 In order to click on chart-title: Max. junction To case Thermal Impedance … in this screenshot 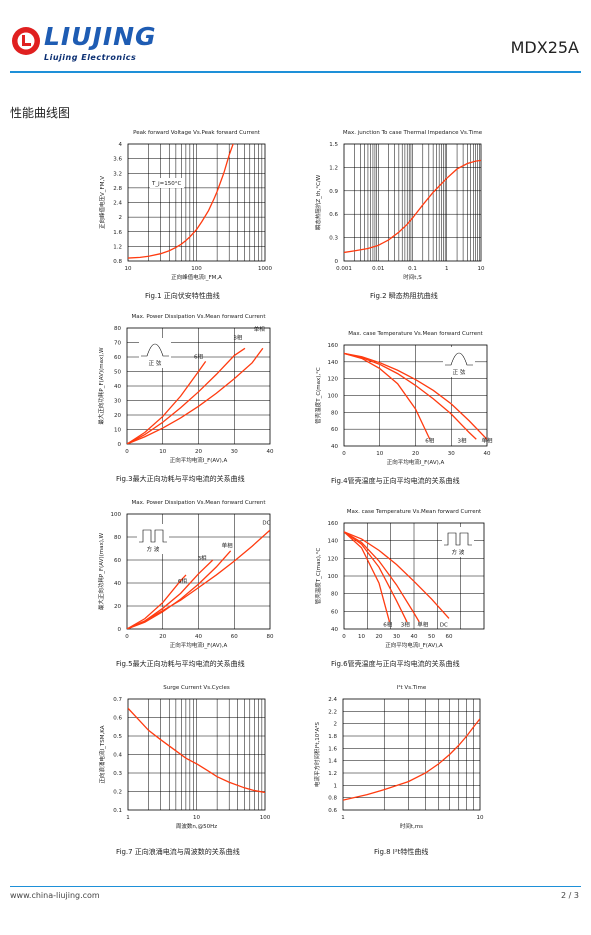, I will do `click(413, 133)`.